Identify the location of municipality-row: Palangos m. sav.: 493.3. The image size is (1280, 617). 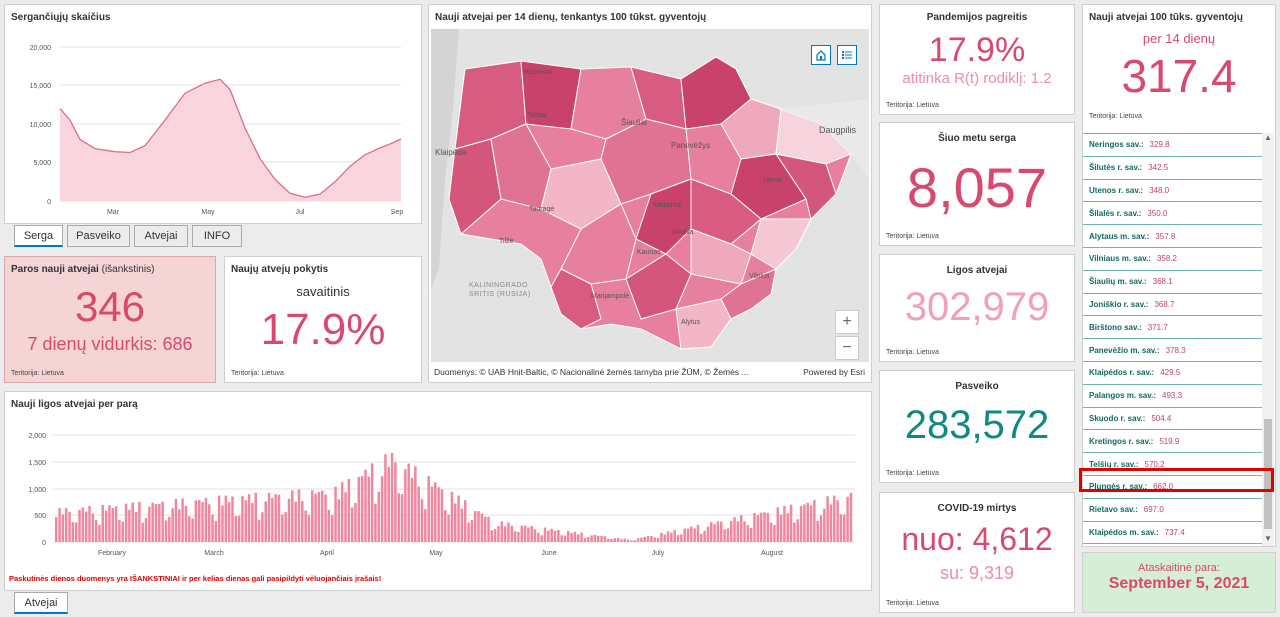
(1173, 396).